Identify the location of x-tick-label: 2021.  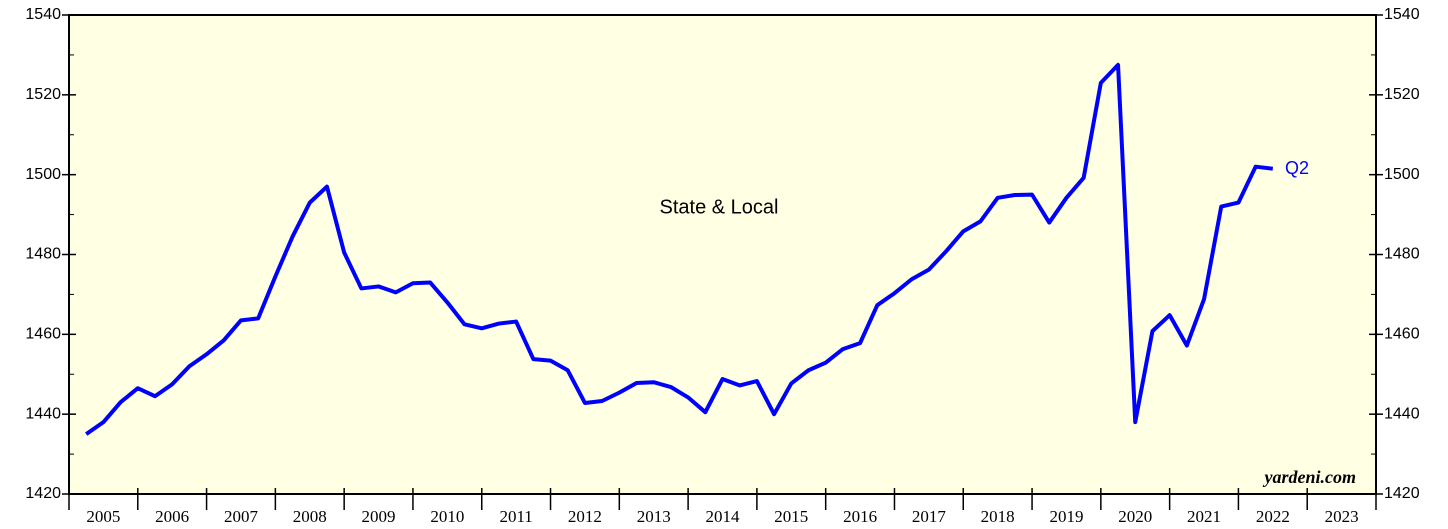
(1204, 516).